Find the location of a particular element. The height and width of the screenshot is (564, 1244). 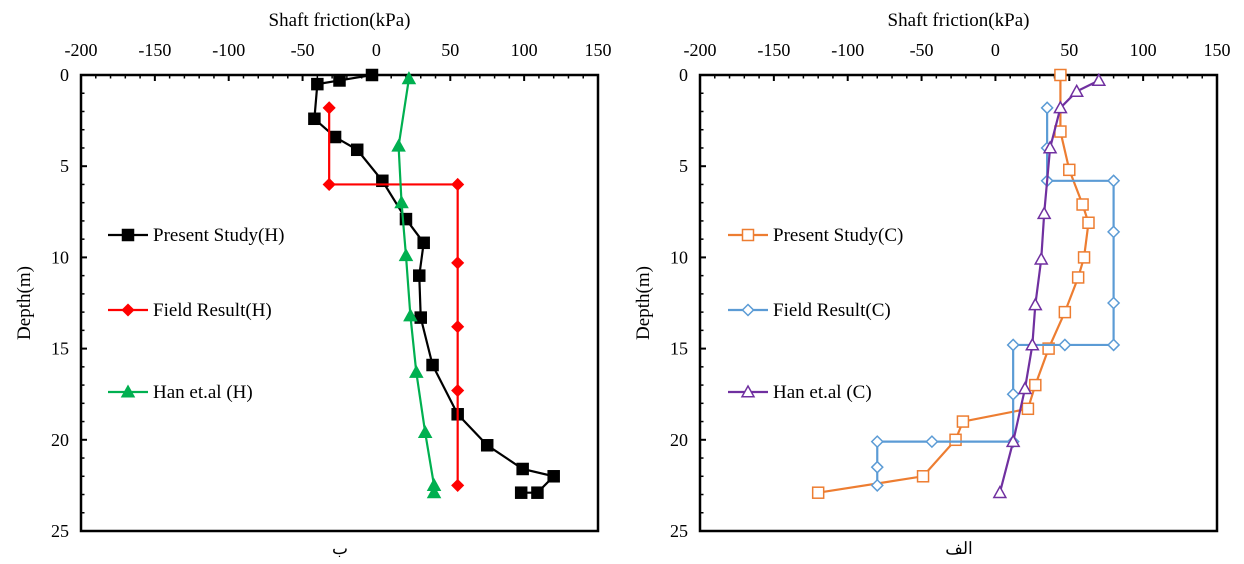

legend-entry: Han et.al (C) is located at coordinates (800, 392).